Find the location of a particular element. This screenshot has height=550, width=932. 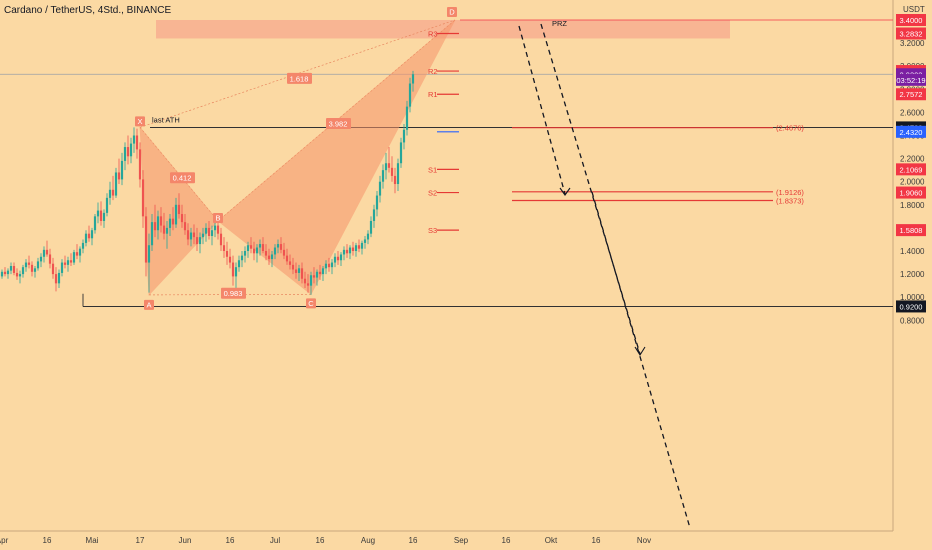

x-tick-label: Sep is located at coordinates (461, 540).